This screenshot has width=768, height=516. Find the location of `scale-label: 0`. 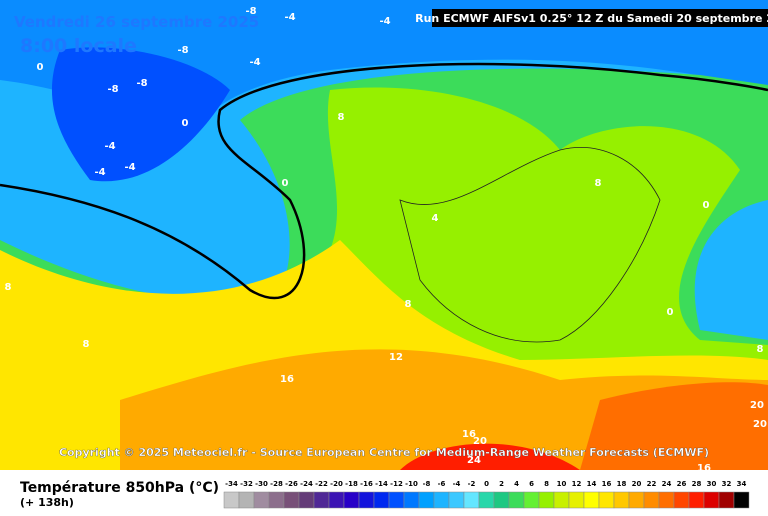

scale-label: 0 is located at coordinates (486, 484).